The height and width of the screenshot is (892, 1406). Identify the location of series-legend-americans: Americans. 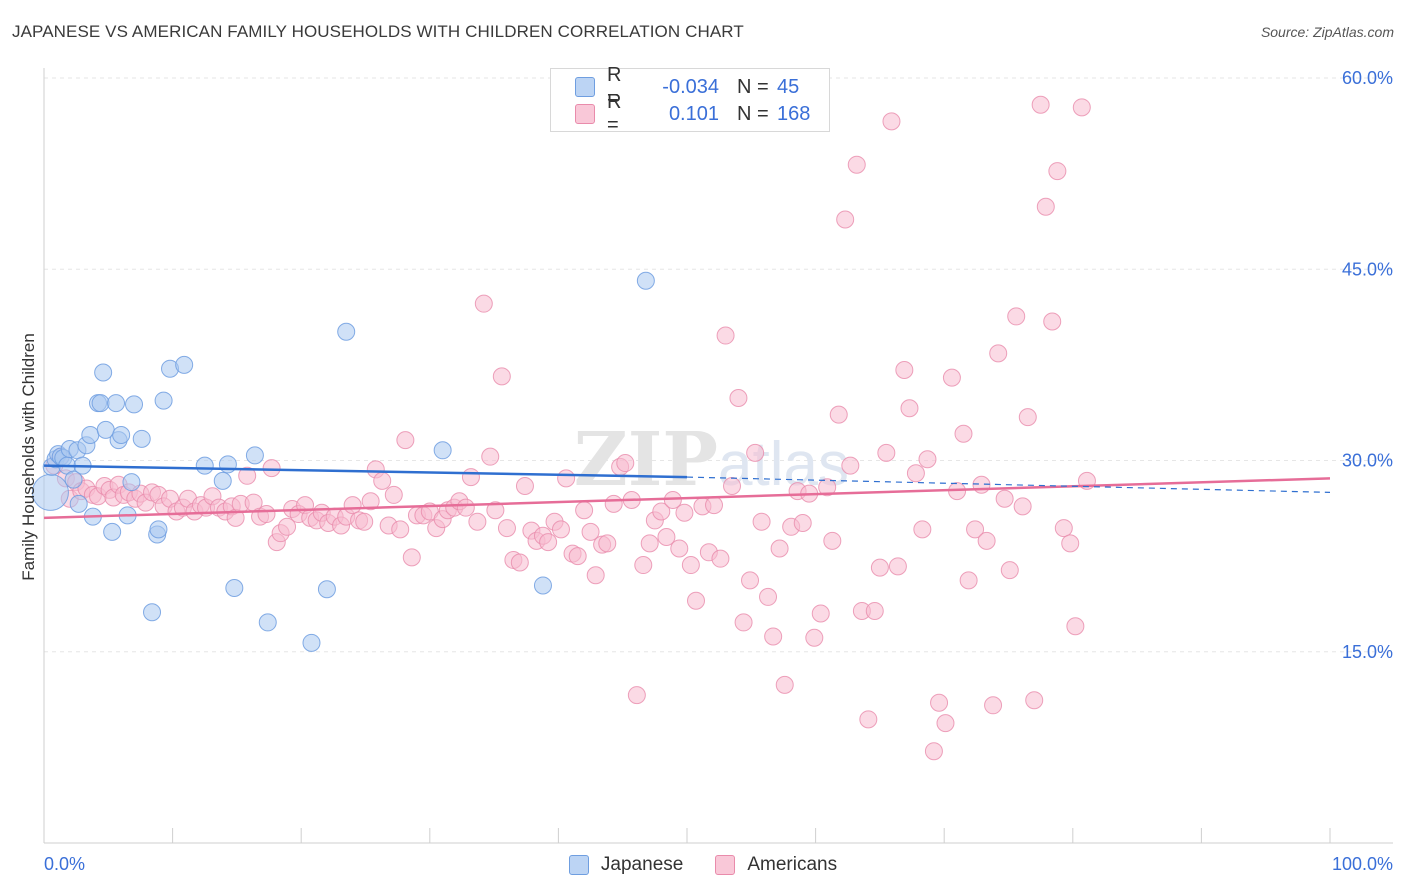
(776, 865).